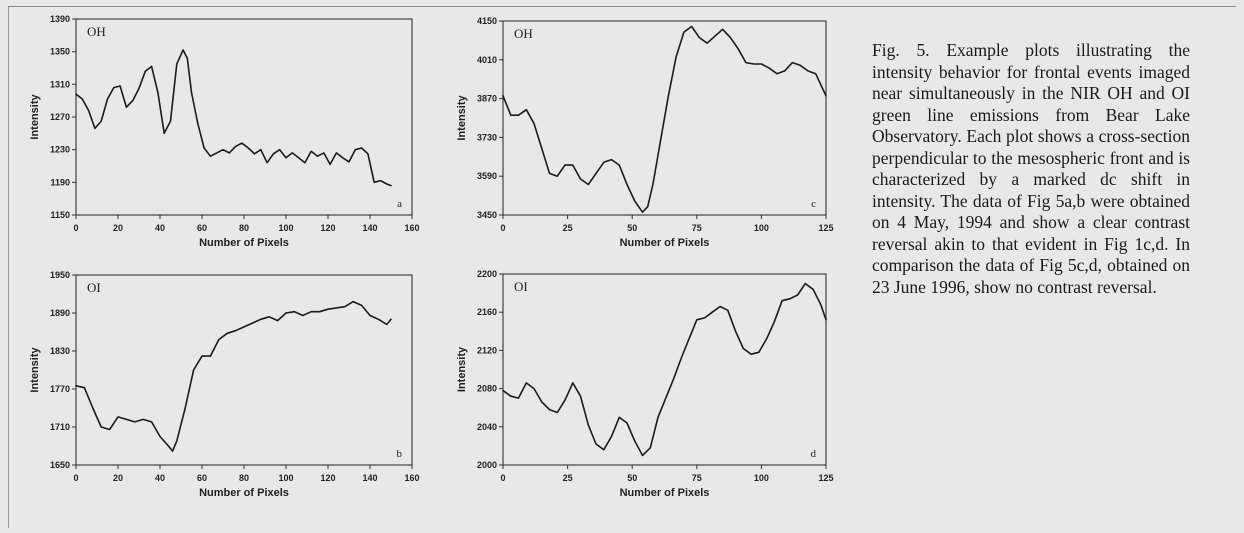  What do you see at coordinates (285, 228) in the screenshot?
I see `chart-a-xtick-label: 100` at bounding box center [285, 228].